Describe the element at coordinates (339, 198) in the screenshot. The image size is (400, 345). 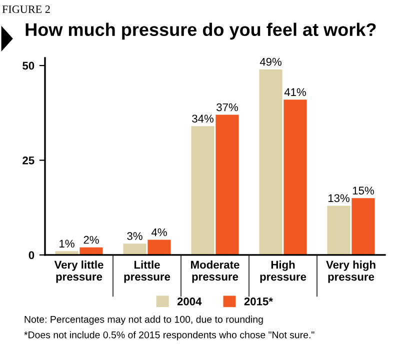
I see `data-label: 13%` at that location.